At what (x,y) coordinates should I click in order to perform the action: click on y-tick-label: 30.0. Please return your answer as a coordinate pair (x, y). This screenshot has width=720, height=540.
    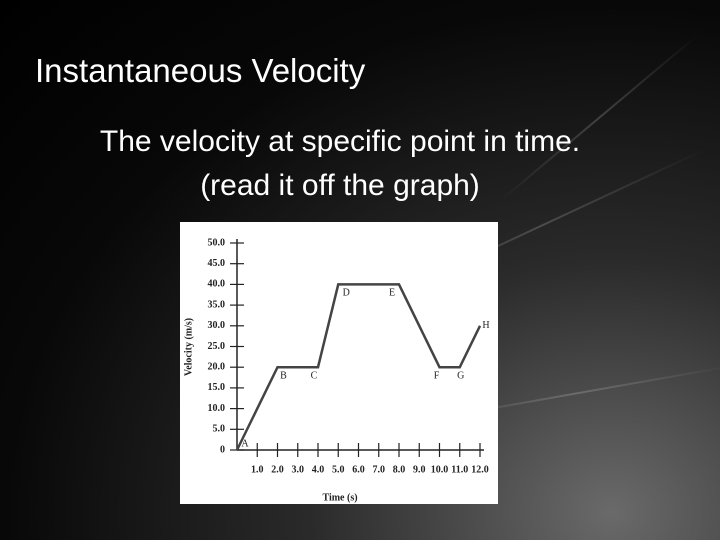
    Looking at the image, I should click on (217, 325).